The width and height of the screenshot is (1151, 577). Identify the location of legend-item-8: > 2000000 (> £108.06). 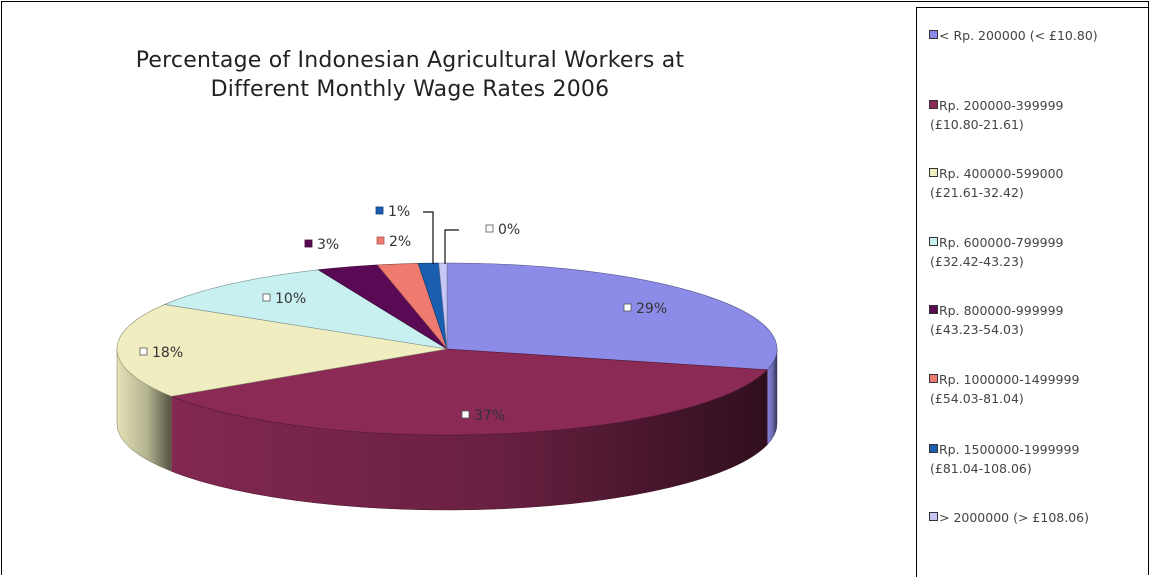
(1038, 517).